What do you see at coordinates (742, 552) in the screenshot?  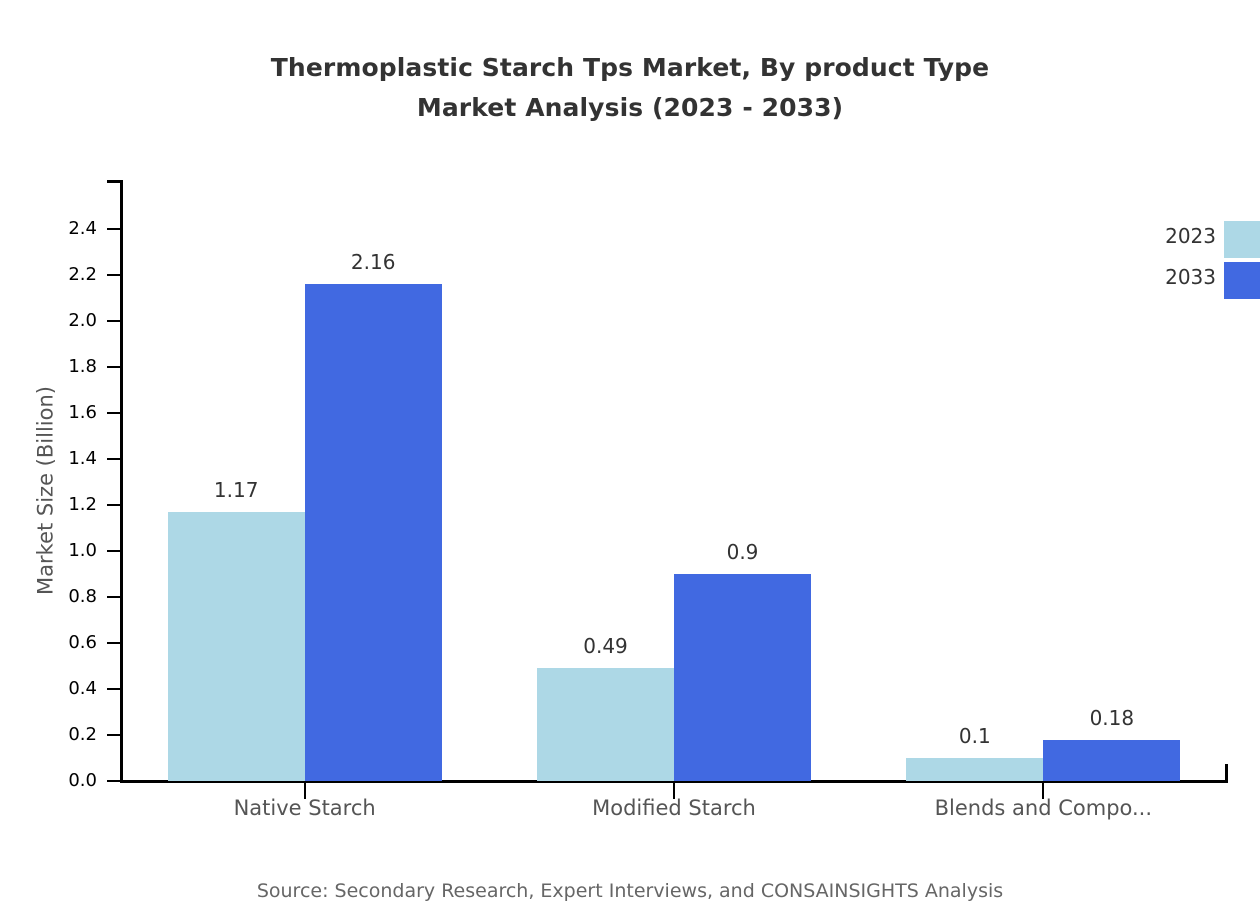 I see `bar-value-label: 0.9` at bounding box center [742, 552].